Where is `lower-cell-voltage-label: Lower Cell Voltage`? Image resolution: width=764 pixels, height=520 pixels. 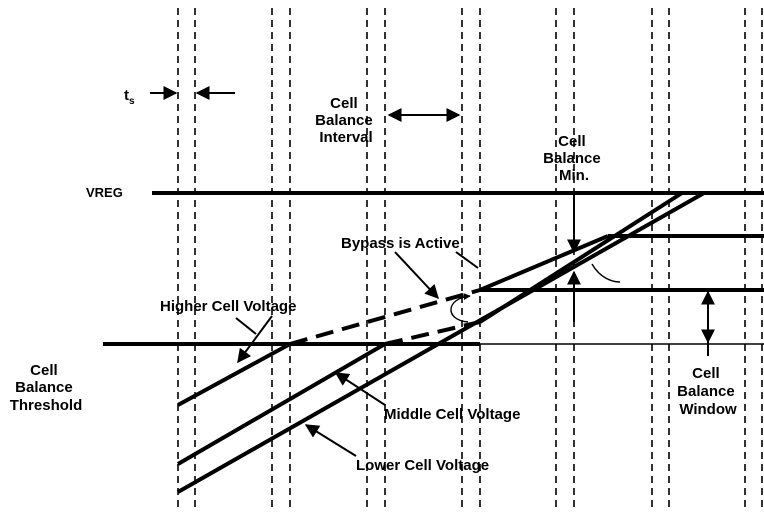 lower-cell-voltage-label: Lower Cell Voltage is located at coordinates (422, 465).